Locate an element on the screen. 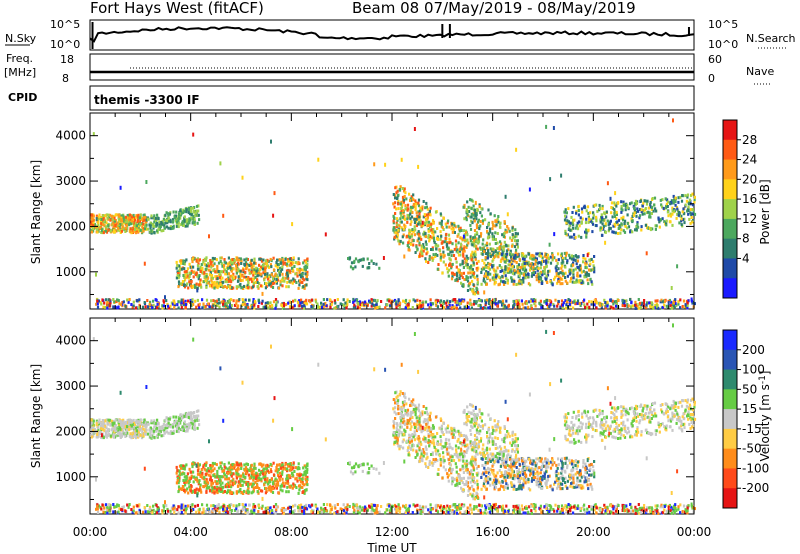 The image size is (800, 554). colorbar-swatch is located at coordinates (730, 130).